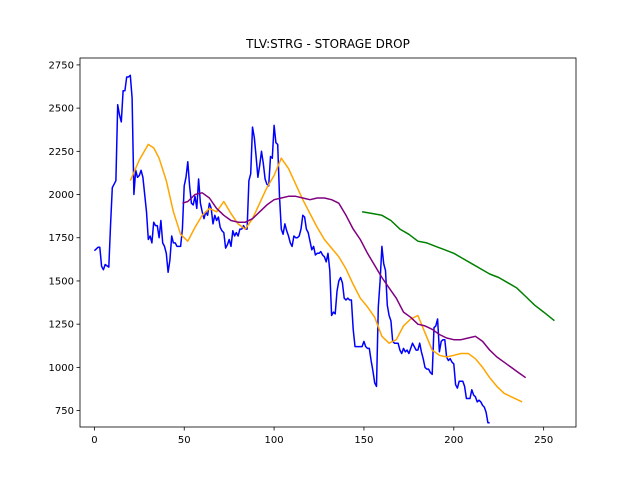  What do you see at coordinates (61, 109) in the screenshot?
I see `y-tick-label: 2500` at bounding box center [61, 109].